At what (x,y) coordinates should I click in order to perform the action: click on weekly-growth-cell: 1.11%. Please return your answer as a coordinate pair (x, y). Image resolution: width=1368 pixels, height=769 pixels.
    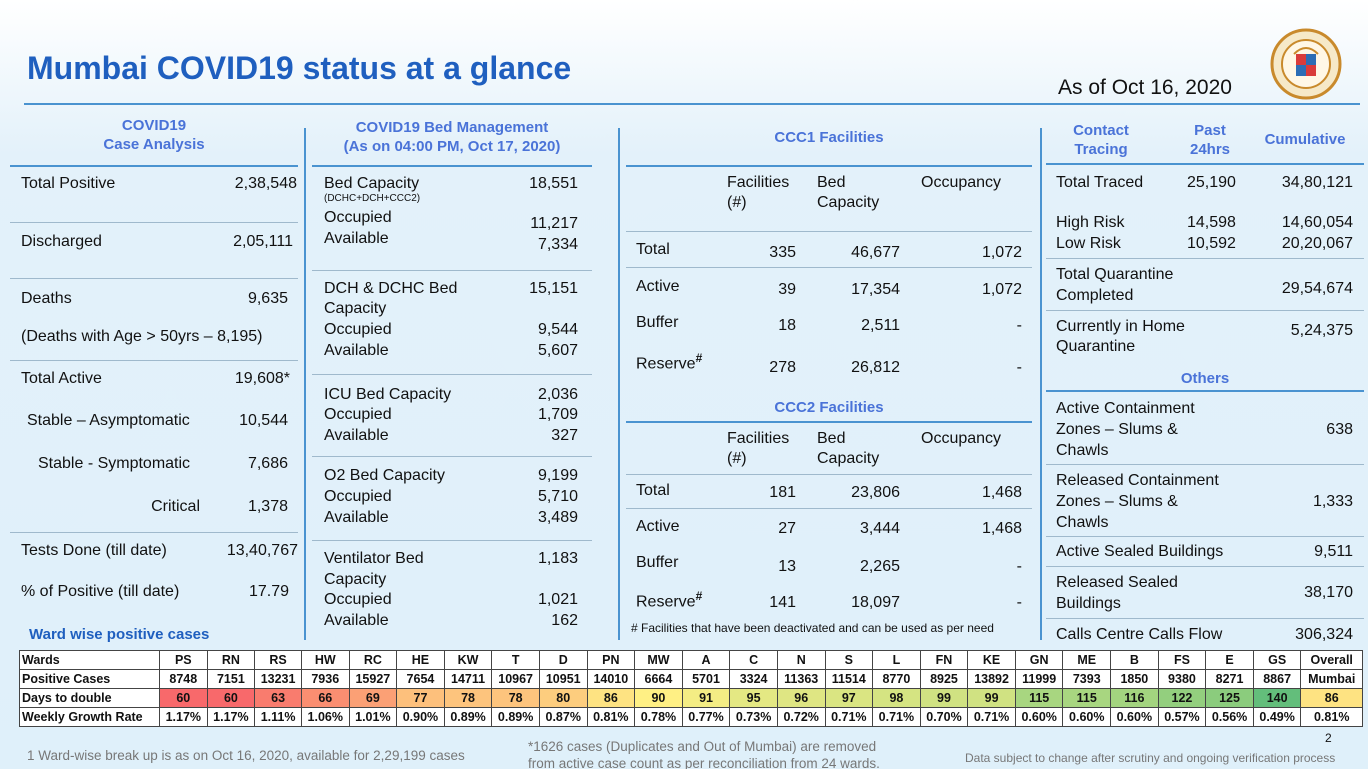
    Looking at the image, I should click on (278, 717).